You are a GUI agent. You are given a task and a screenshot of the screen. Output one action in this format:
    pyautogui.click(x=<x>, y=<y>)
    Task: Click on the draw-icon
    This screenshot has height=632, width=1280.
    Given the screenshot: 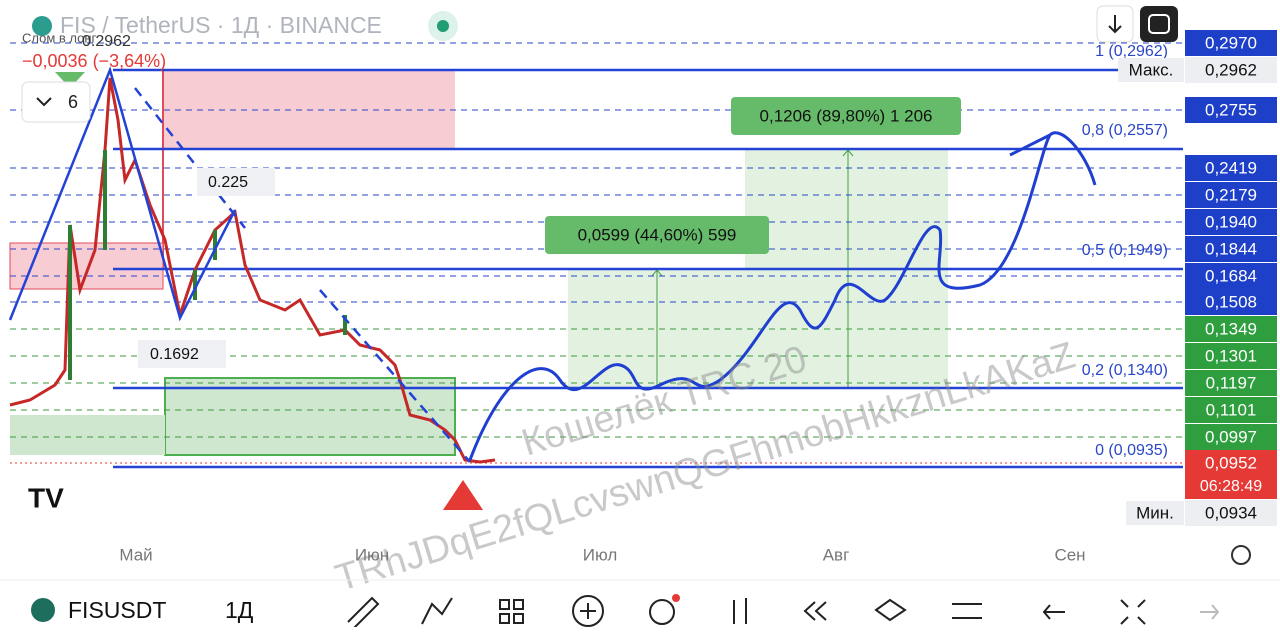 What is the action you would take?
    pyautogui.click(x=363, y=612)
    